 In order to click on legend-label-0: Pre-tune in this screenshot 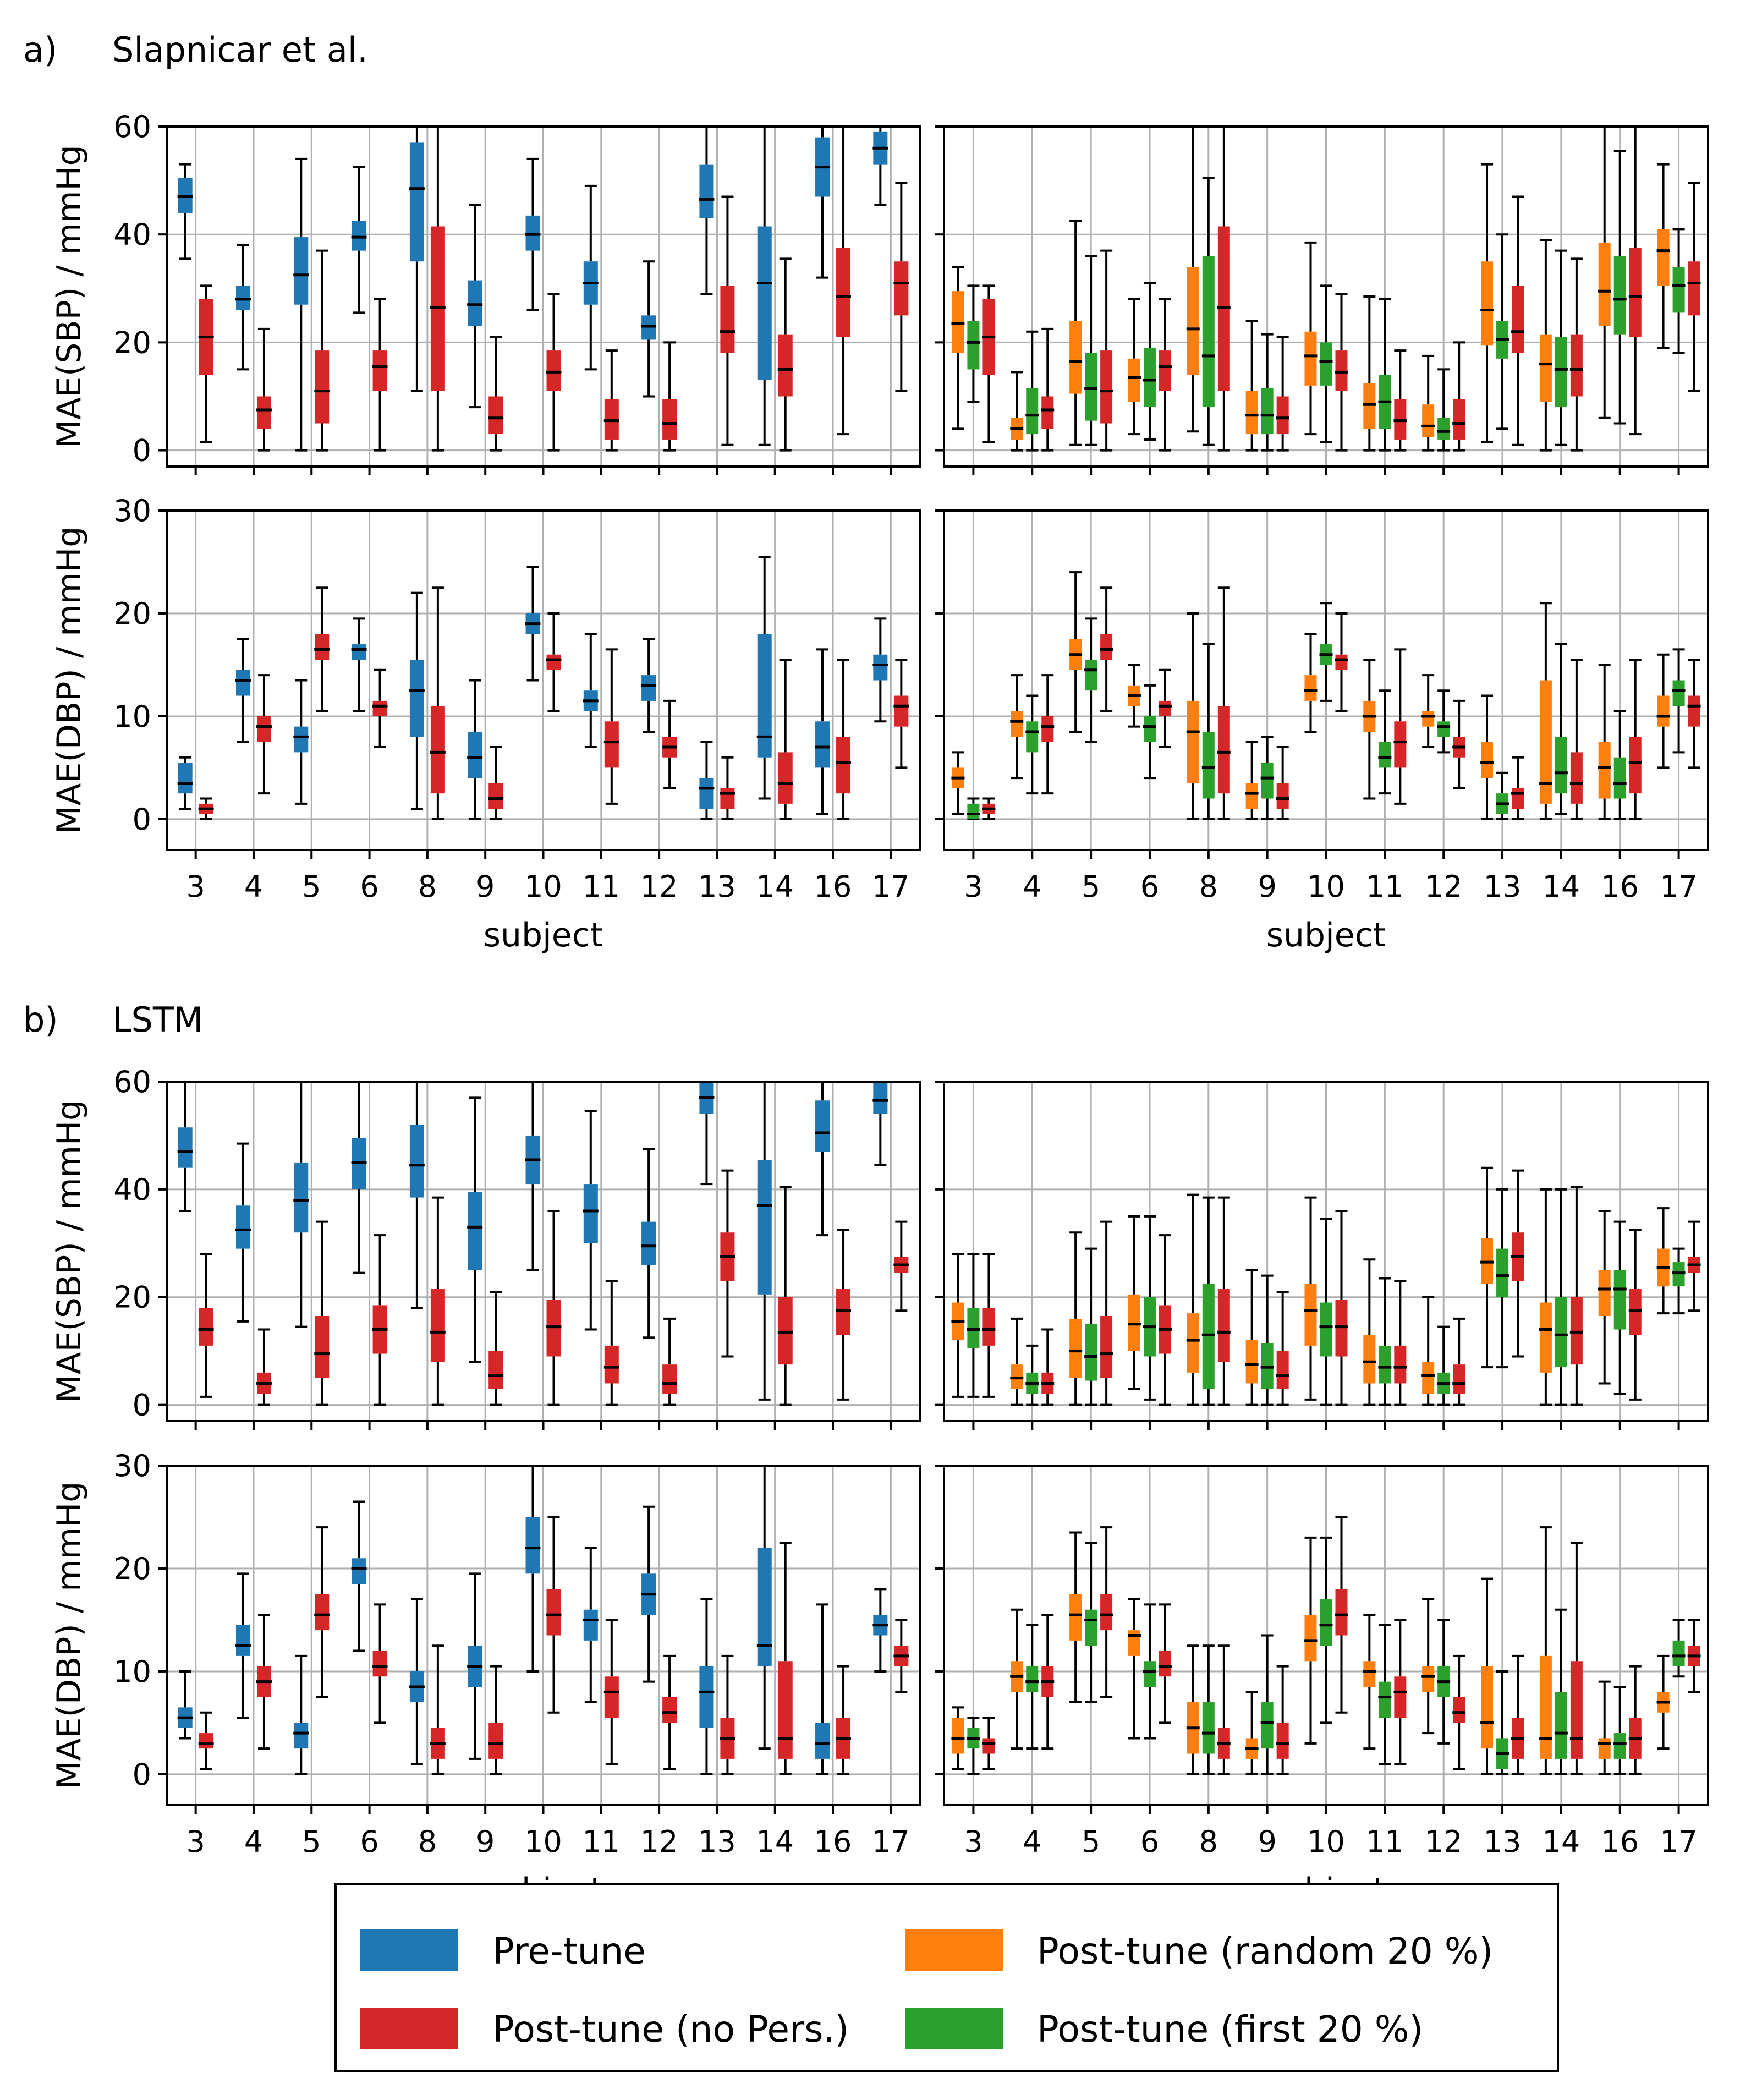, I will do `click(569, 1951)`.